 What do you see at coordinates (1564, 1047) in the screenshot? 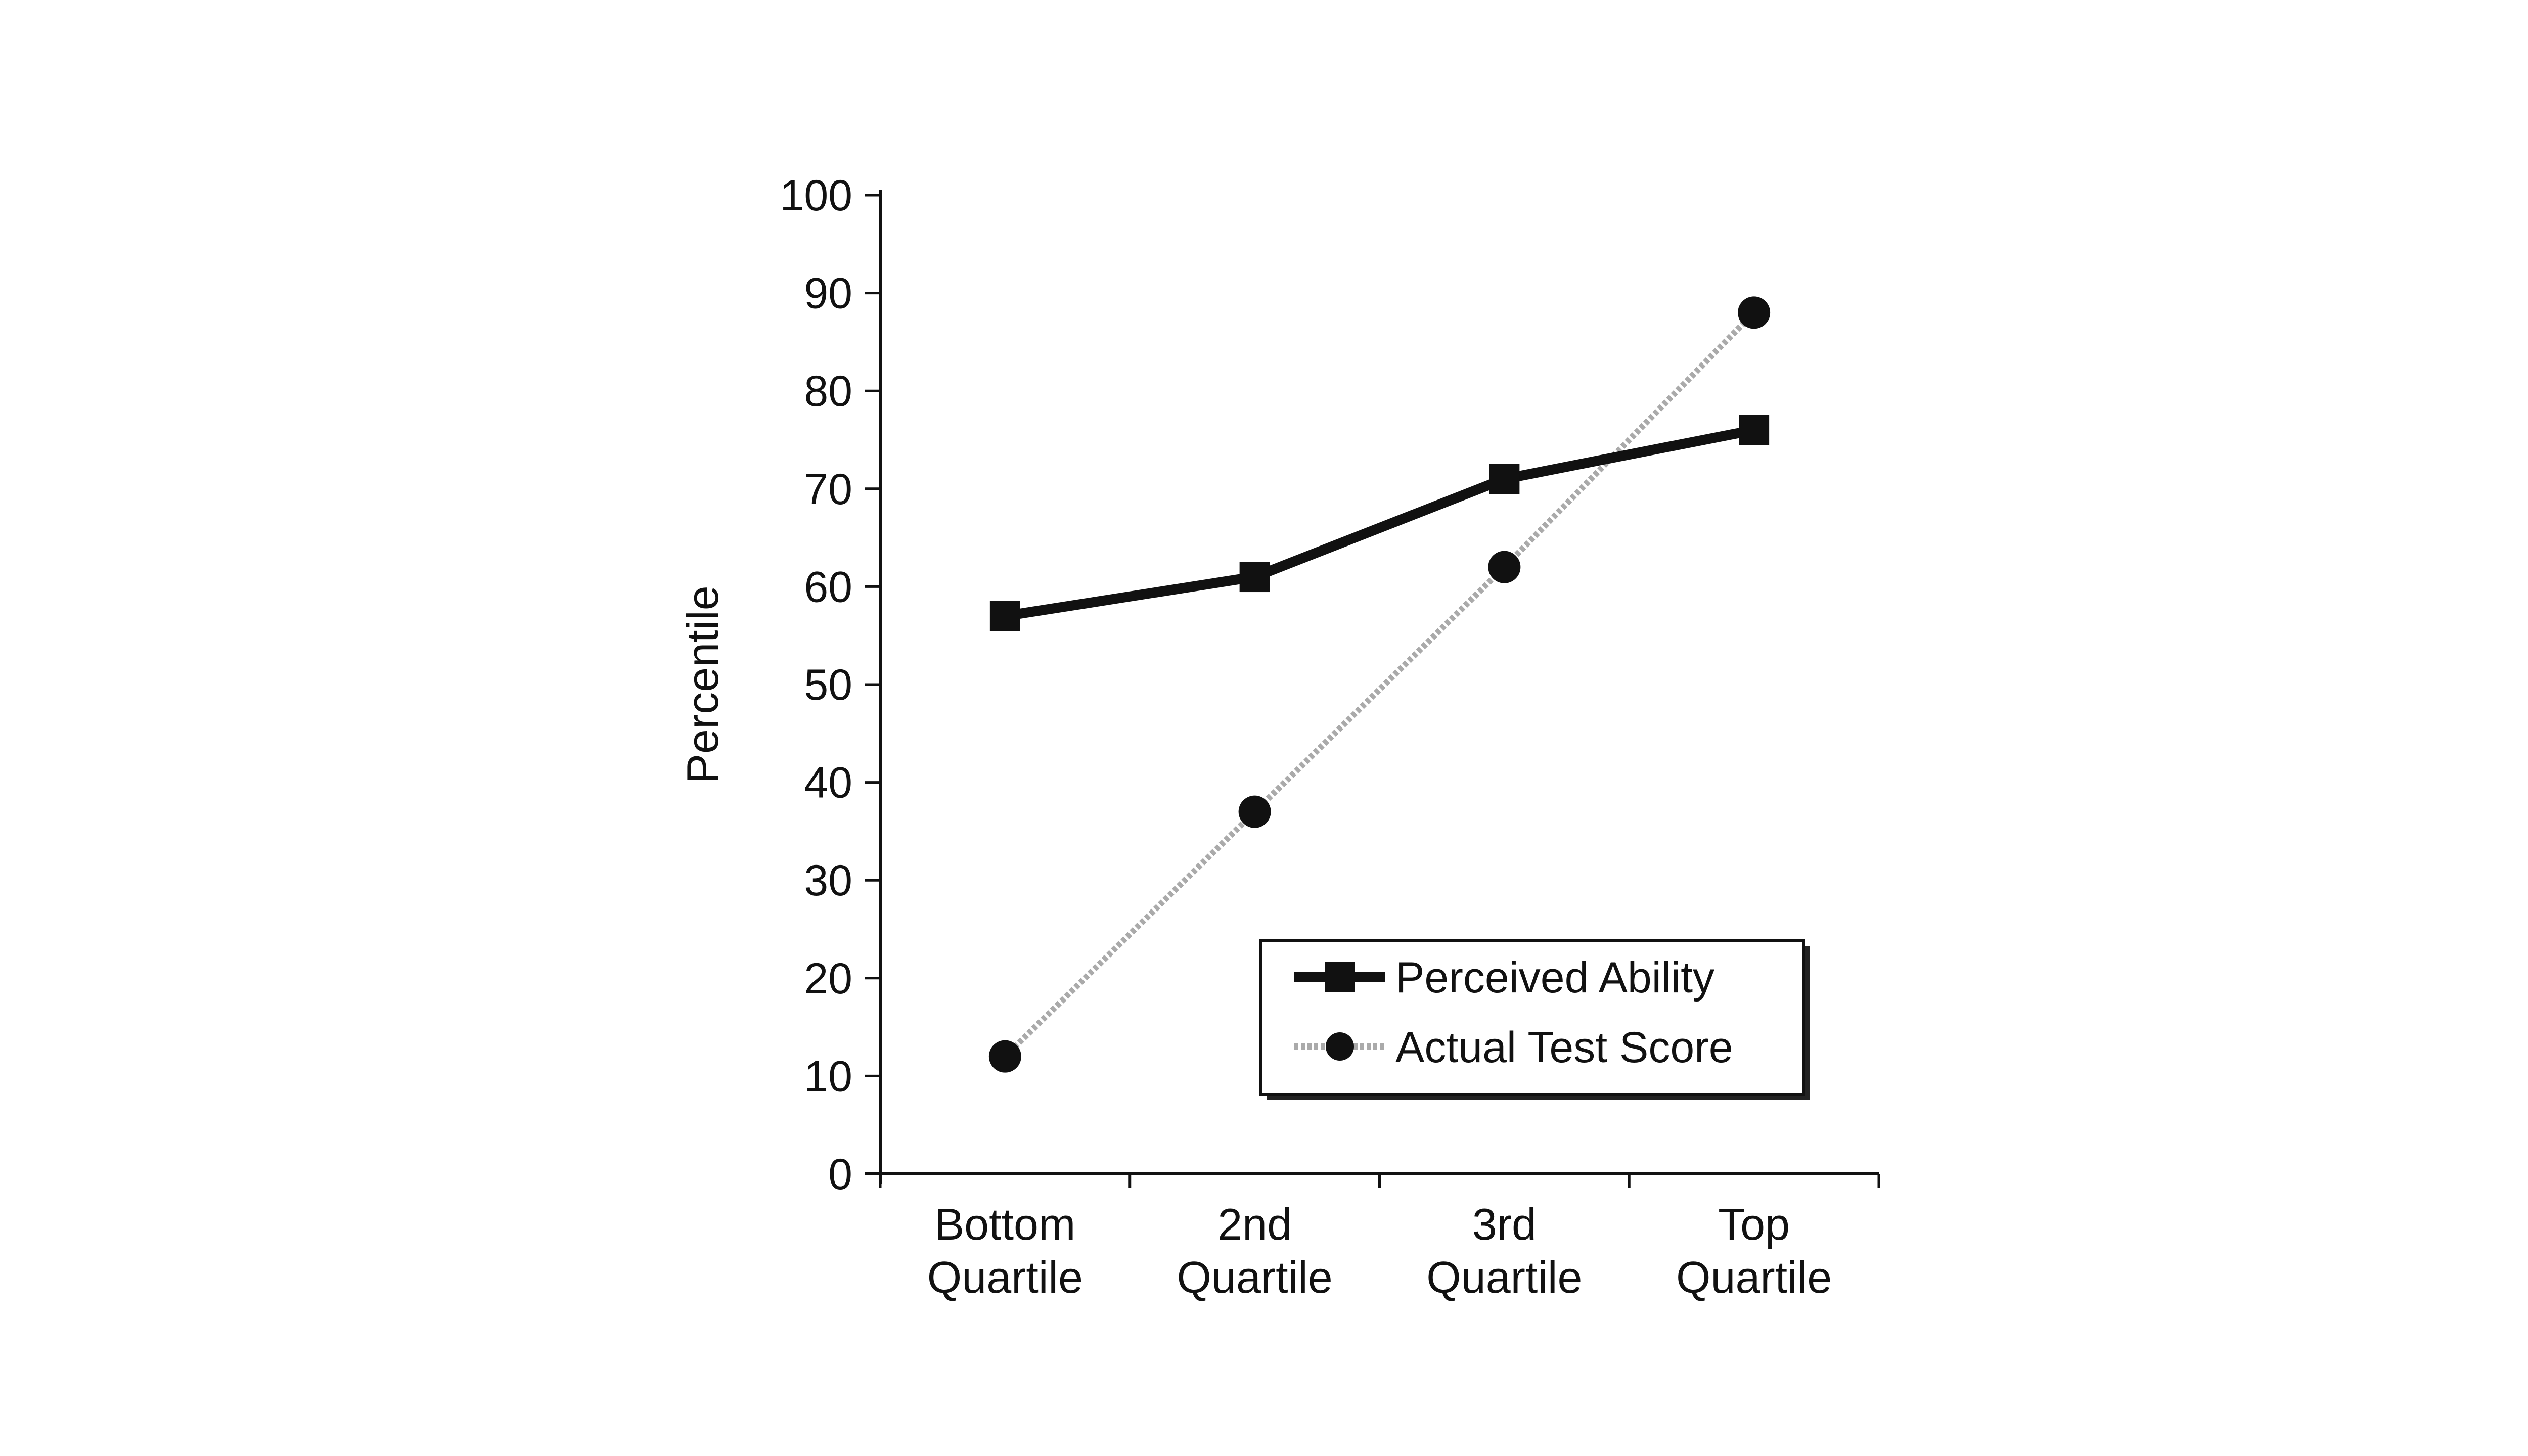
I see `legend-label-actual: Actual Test Score` at bounding box center [1564, 1047].